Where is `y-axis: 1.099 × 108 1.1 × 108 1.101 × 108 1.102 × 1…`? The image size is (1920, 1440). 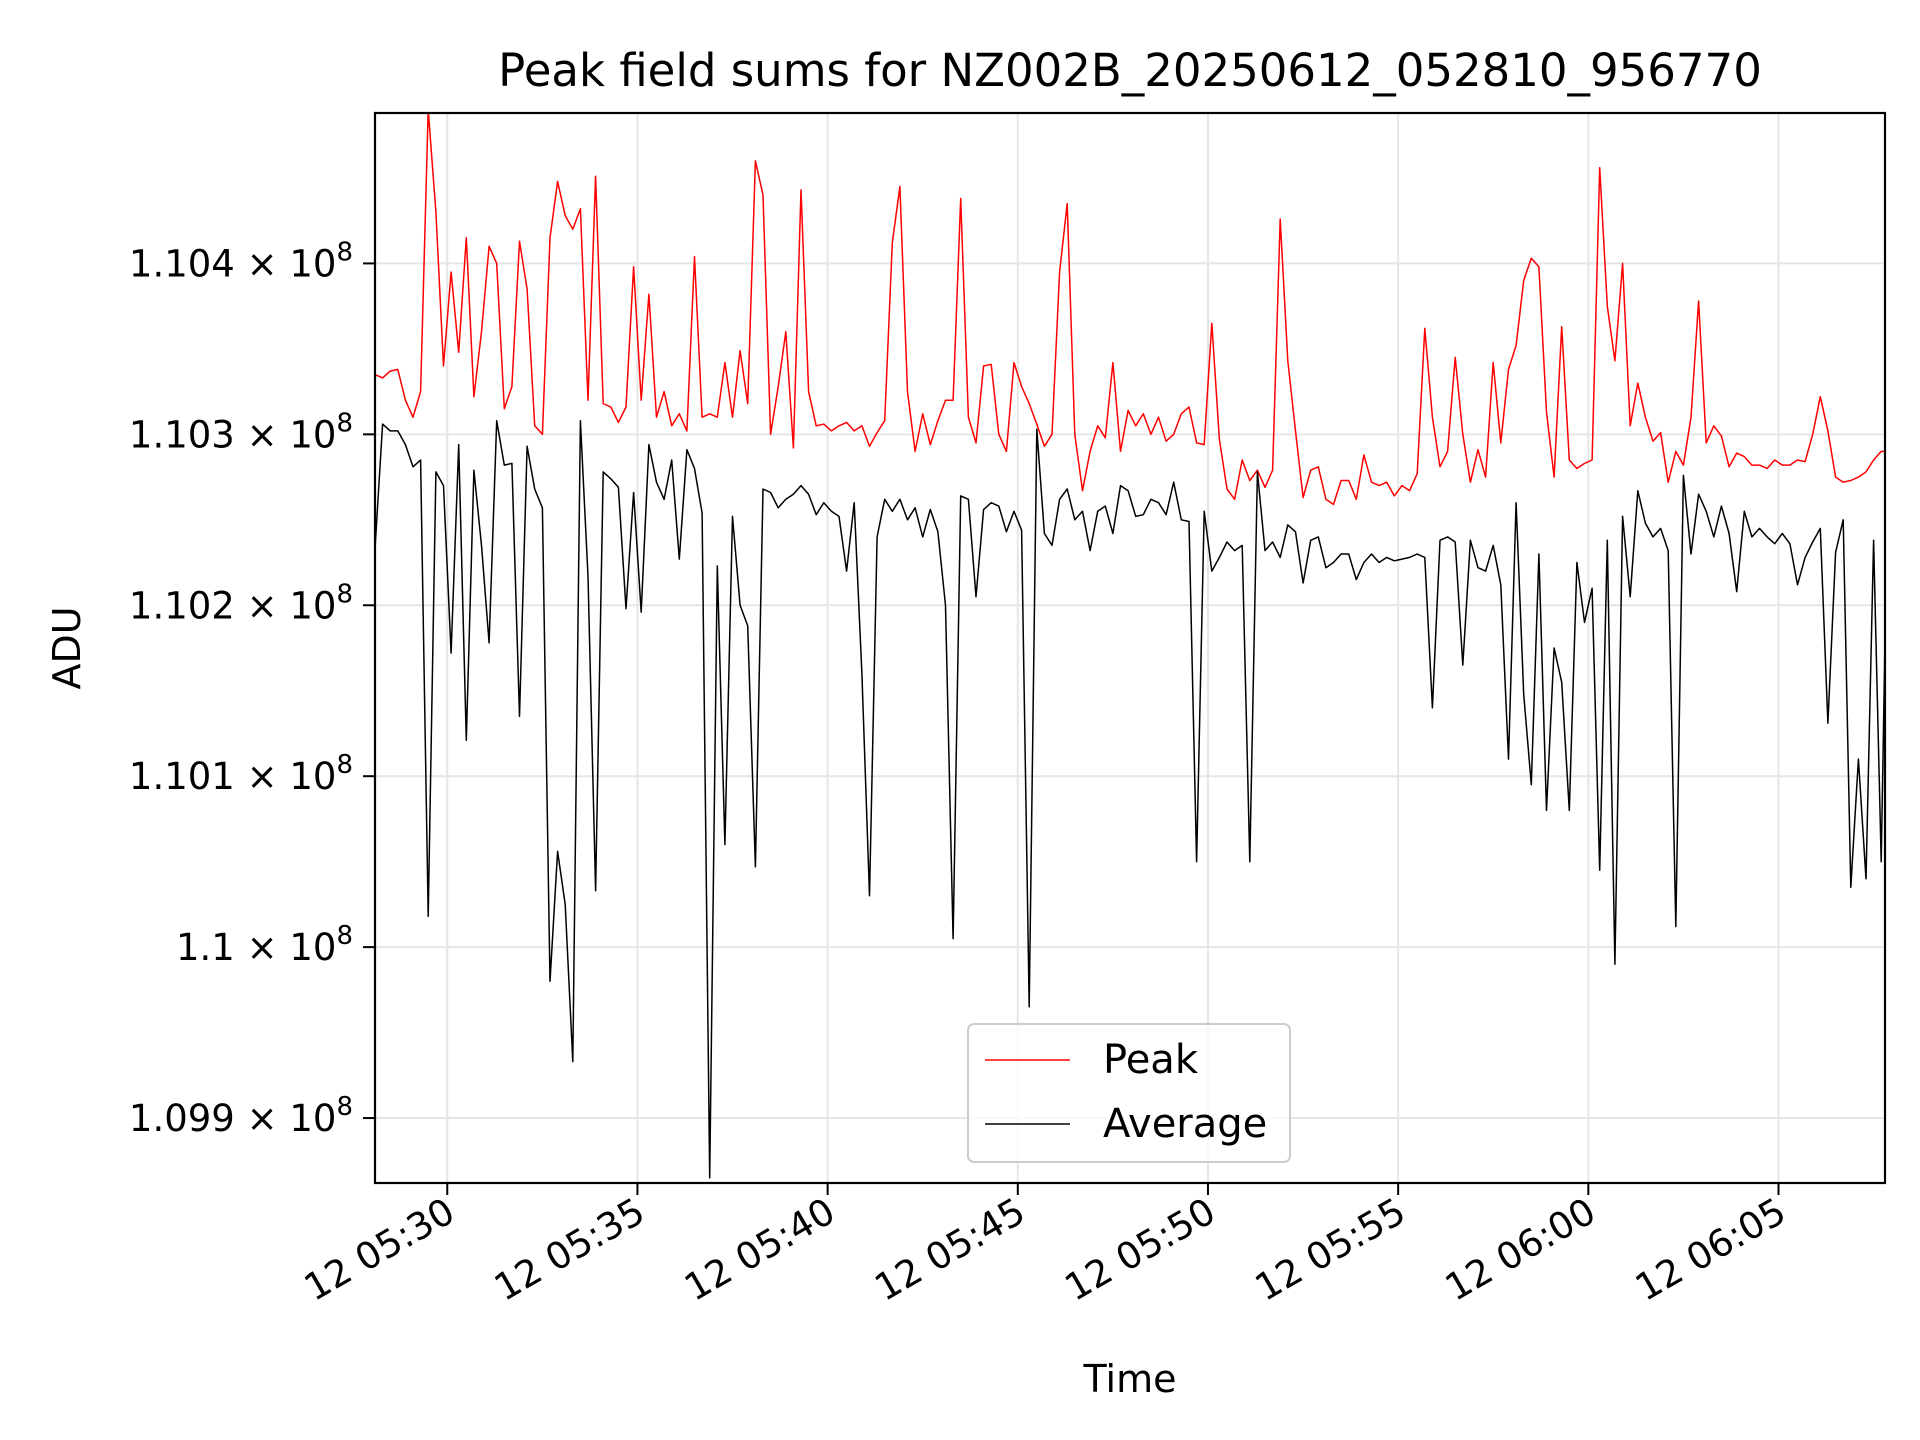
y-axis: 1.099 × 108 1.1 × 108 1.101 × 108 1.102 × 1… is located at coordinates (252, 688).